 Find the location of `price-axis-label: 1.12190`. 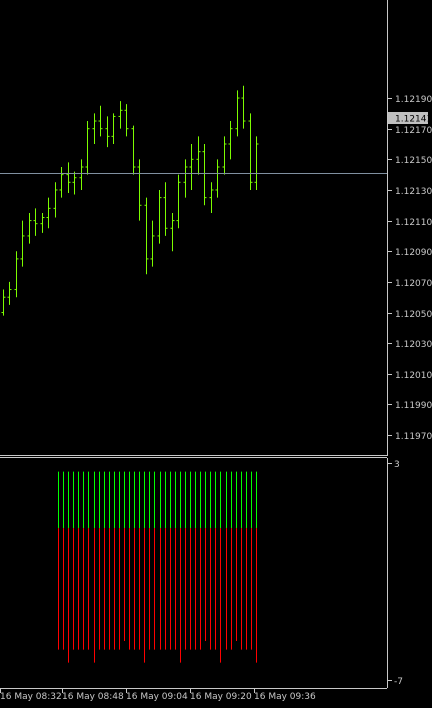

price-axis-label: 1.12190 is located at coordinates (413, 100).